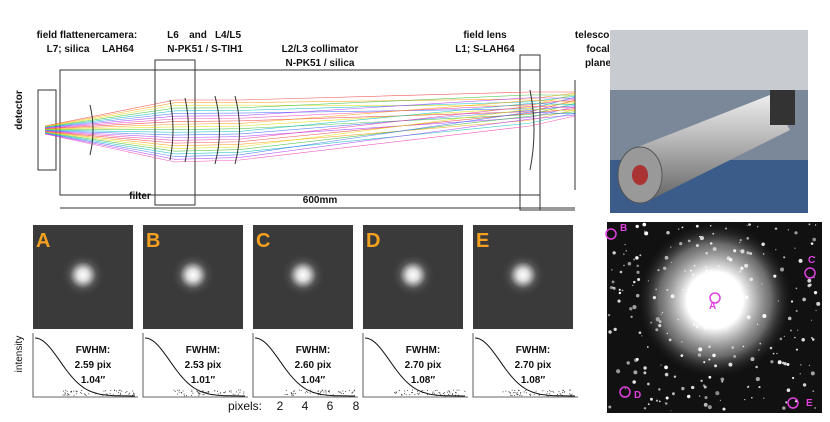 Image resolution: width=830 pixels, height=422 pixels. I want to click on label: field flattener, so click(68, 35).